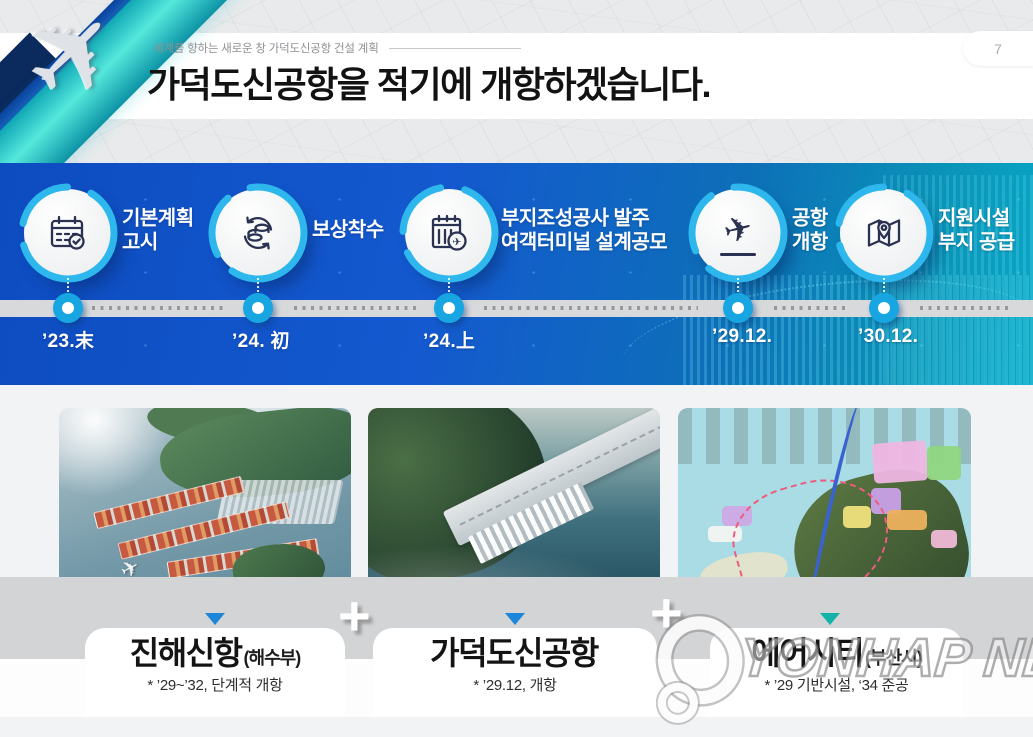 This screenshot has height=737, width=1033. What do you see at coordinates (266, 49) in the screenshot?
I see `eyebrow-text: 세계를 향하는 새로운 창 가덕도신공항 건설 계획` at bounding box center [266, 49].